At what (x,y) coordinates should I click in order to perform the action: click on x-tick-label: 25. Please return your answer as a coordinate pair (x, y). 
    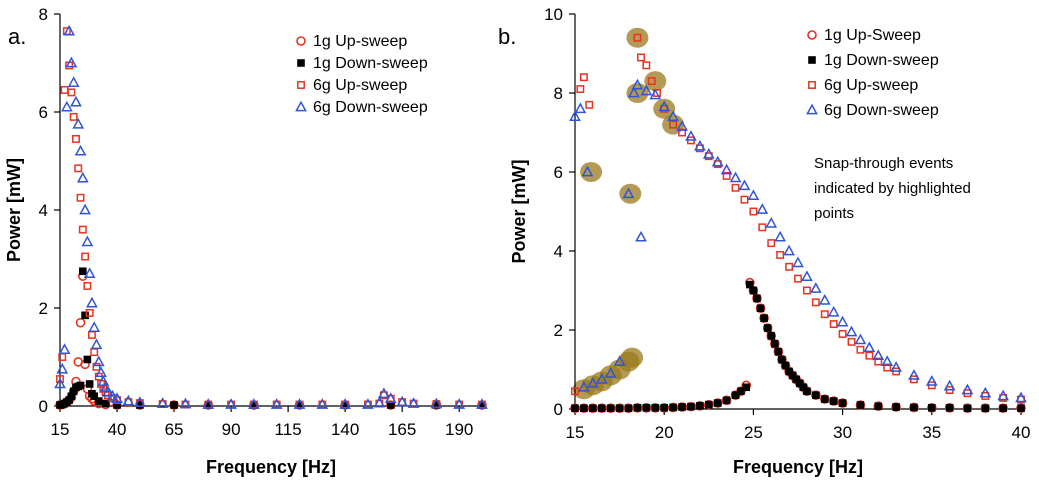
    Looking at the image, I should click on (753, 432).